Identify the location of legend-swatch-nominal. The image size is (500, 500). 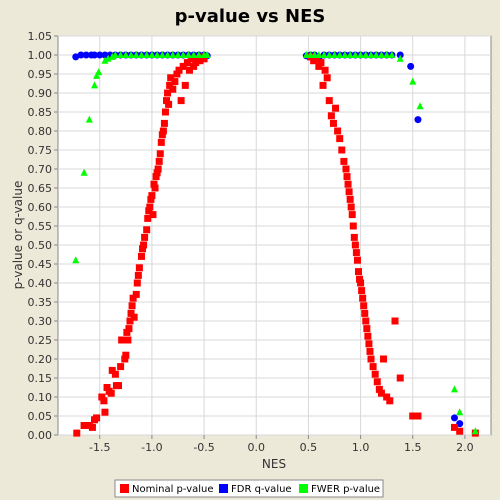
(124, 488).